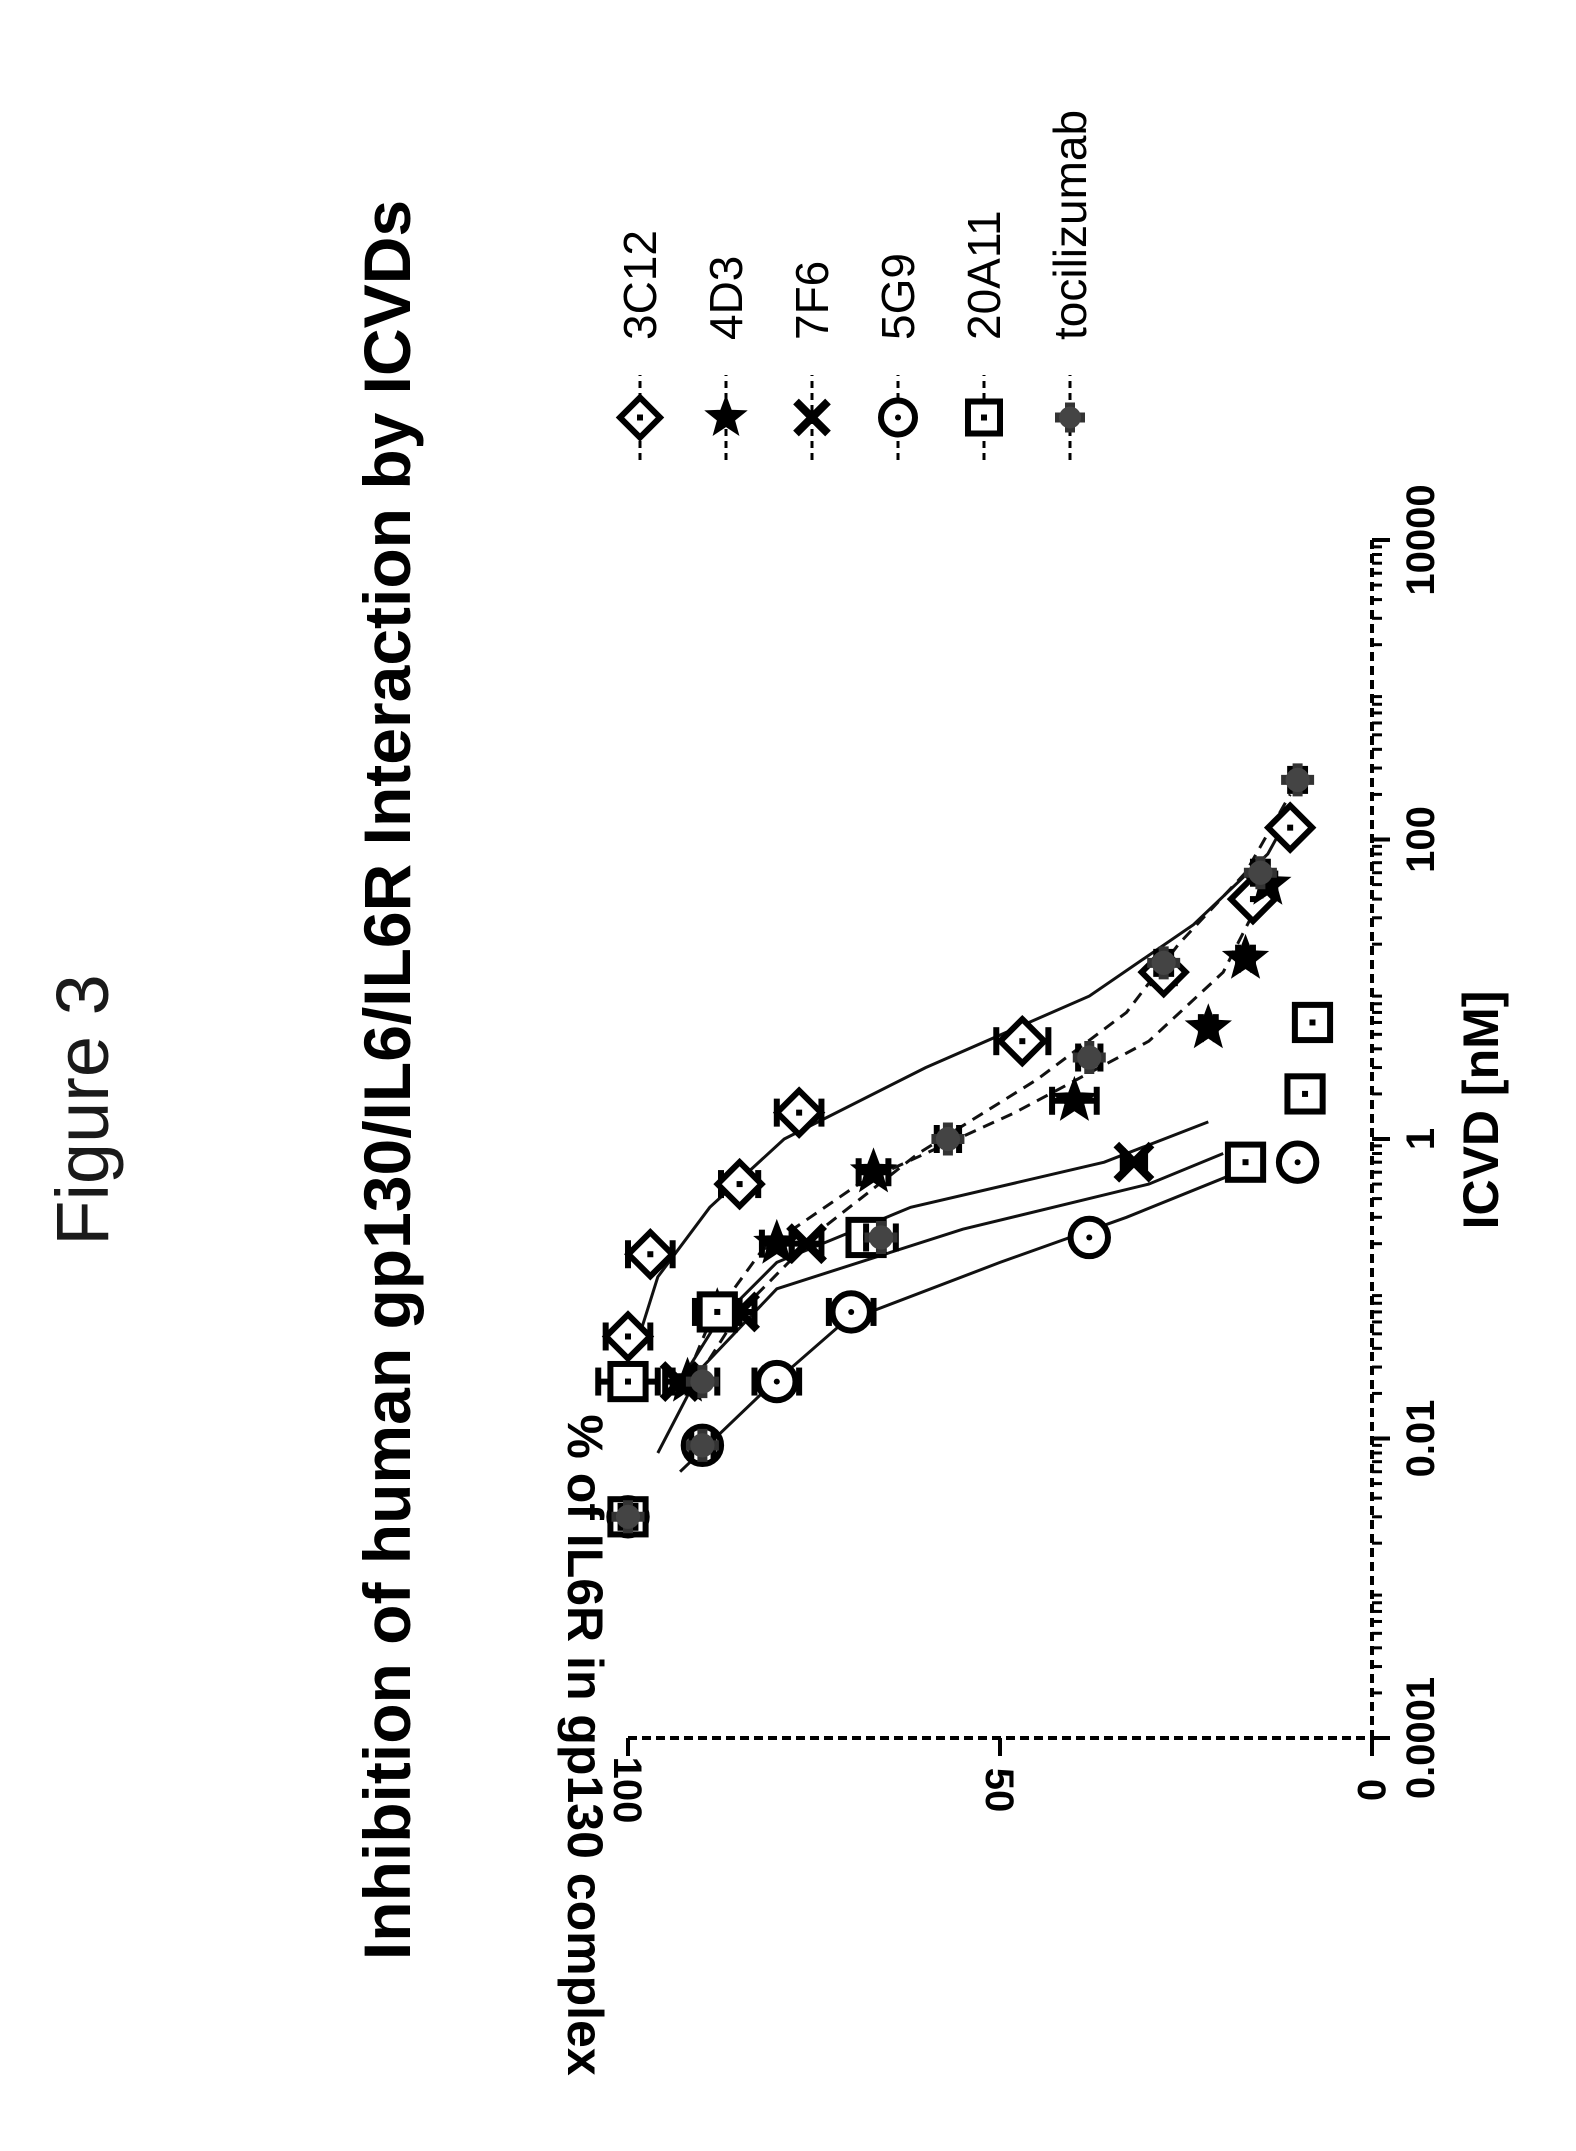  What do you see at coordinates (640, 417) in the screenshot?
I see `legend-marker-3c12-dot` at bounding box center [640, 417].